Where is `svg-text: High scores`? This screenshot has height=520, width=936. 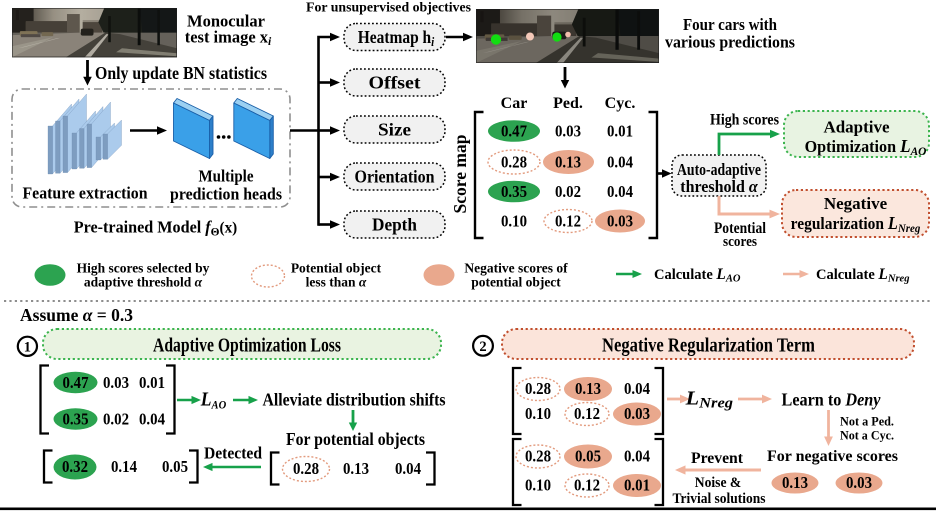 svg-text: High scores is located at coordinates (744, 120).